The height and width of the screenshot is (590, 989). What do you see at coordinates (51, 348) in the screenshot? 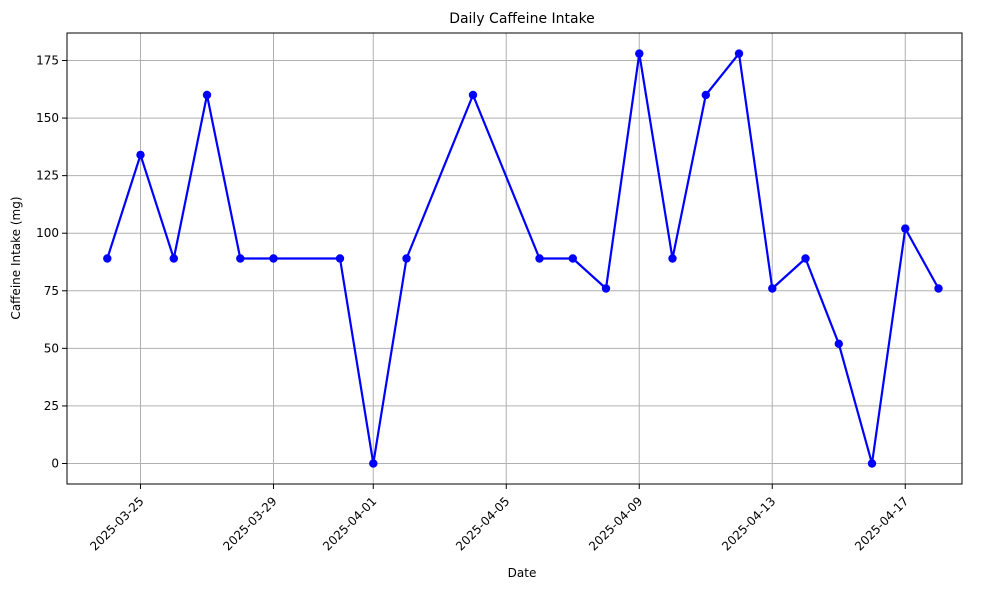
I see `y-tick-label: 50` at bounding box center [51, 348].